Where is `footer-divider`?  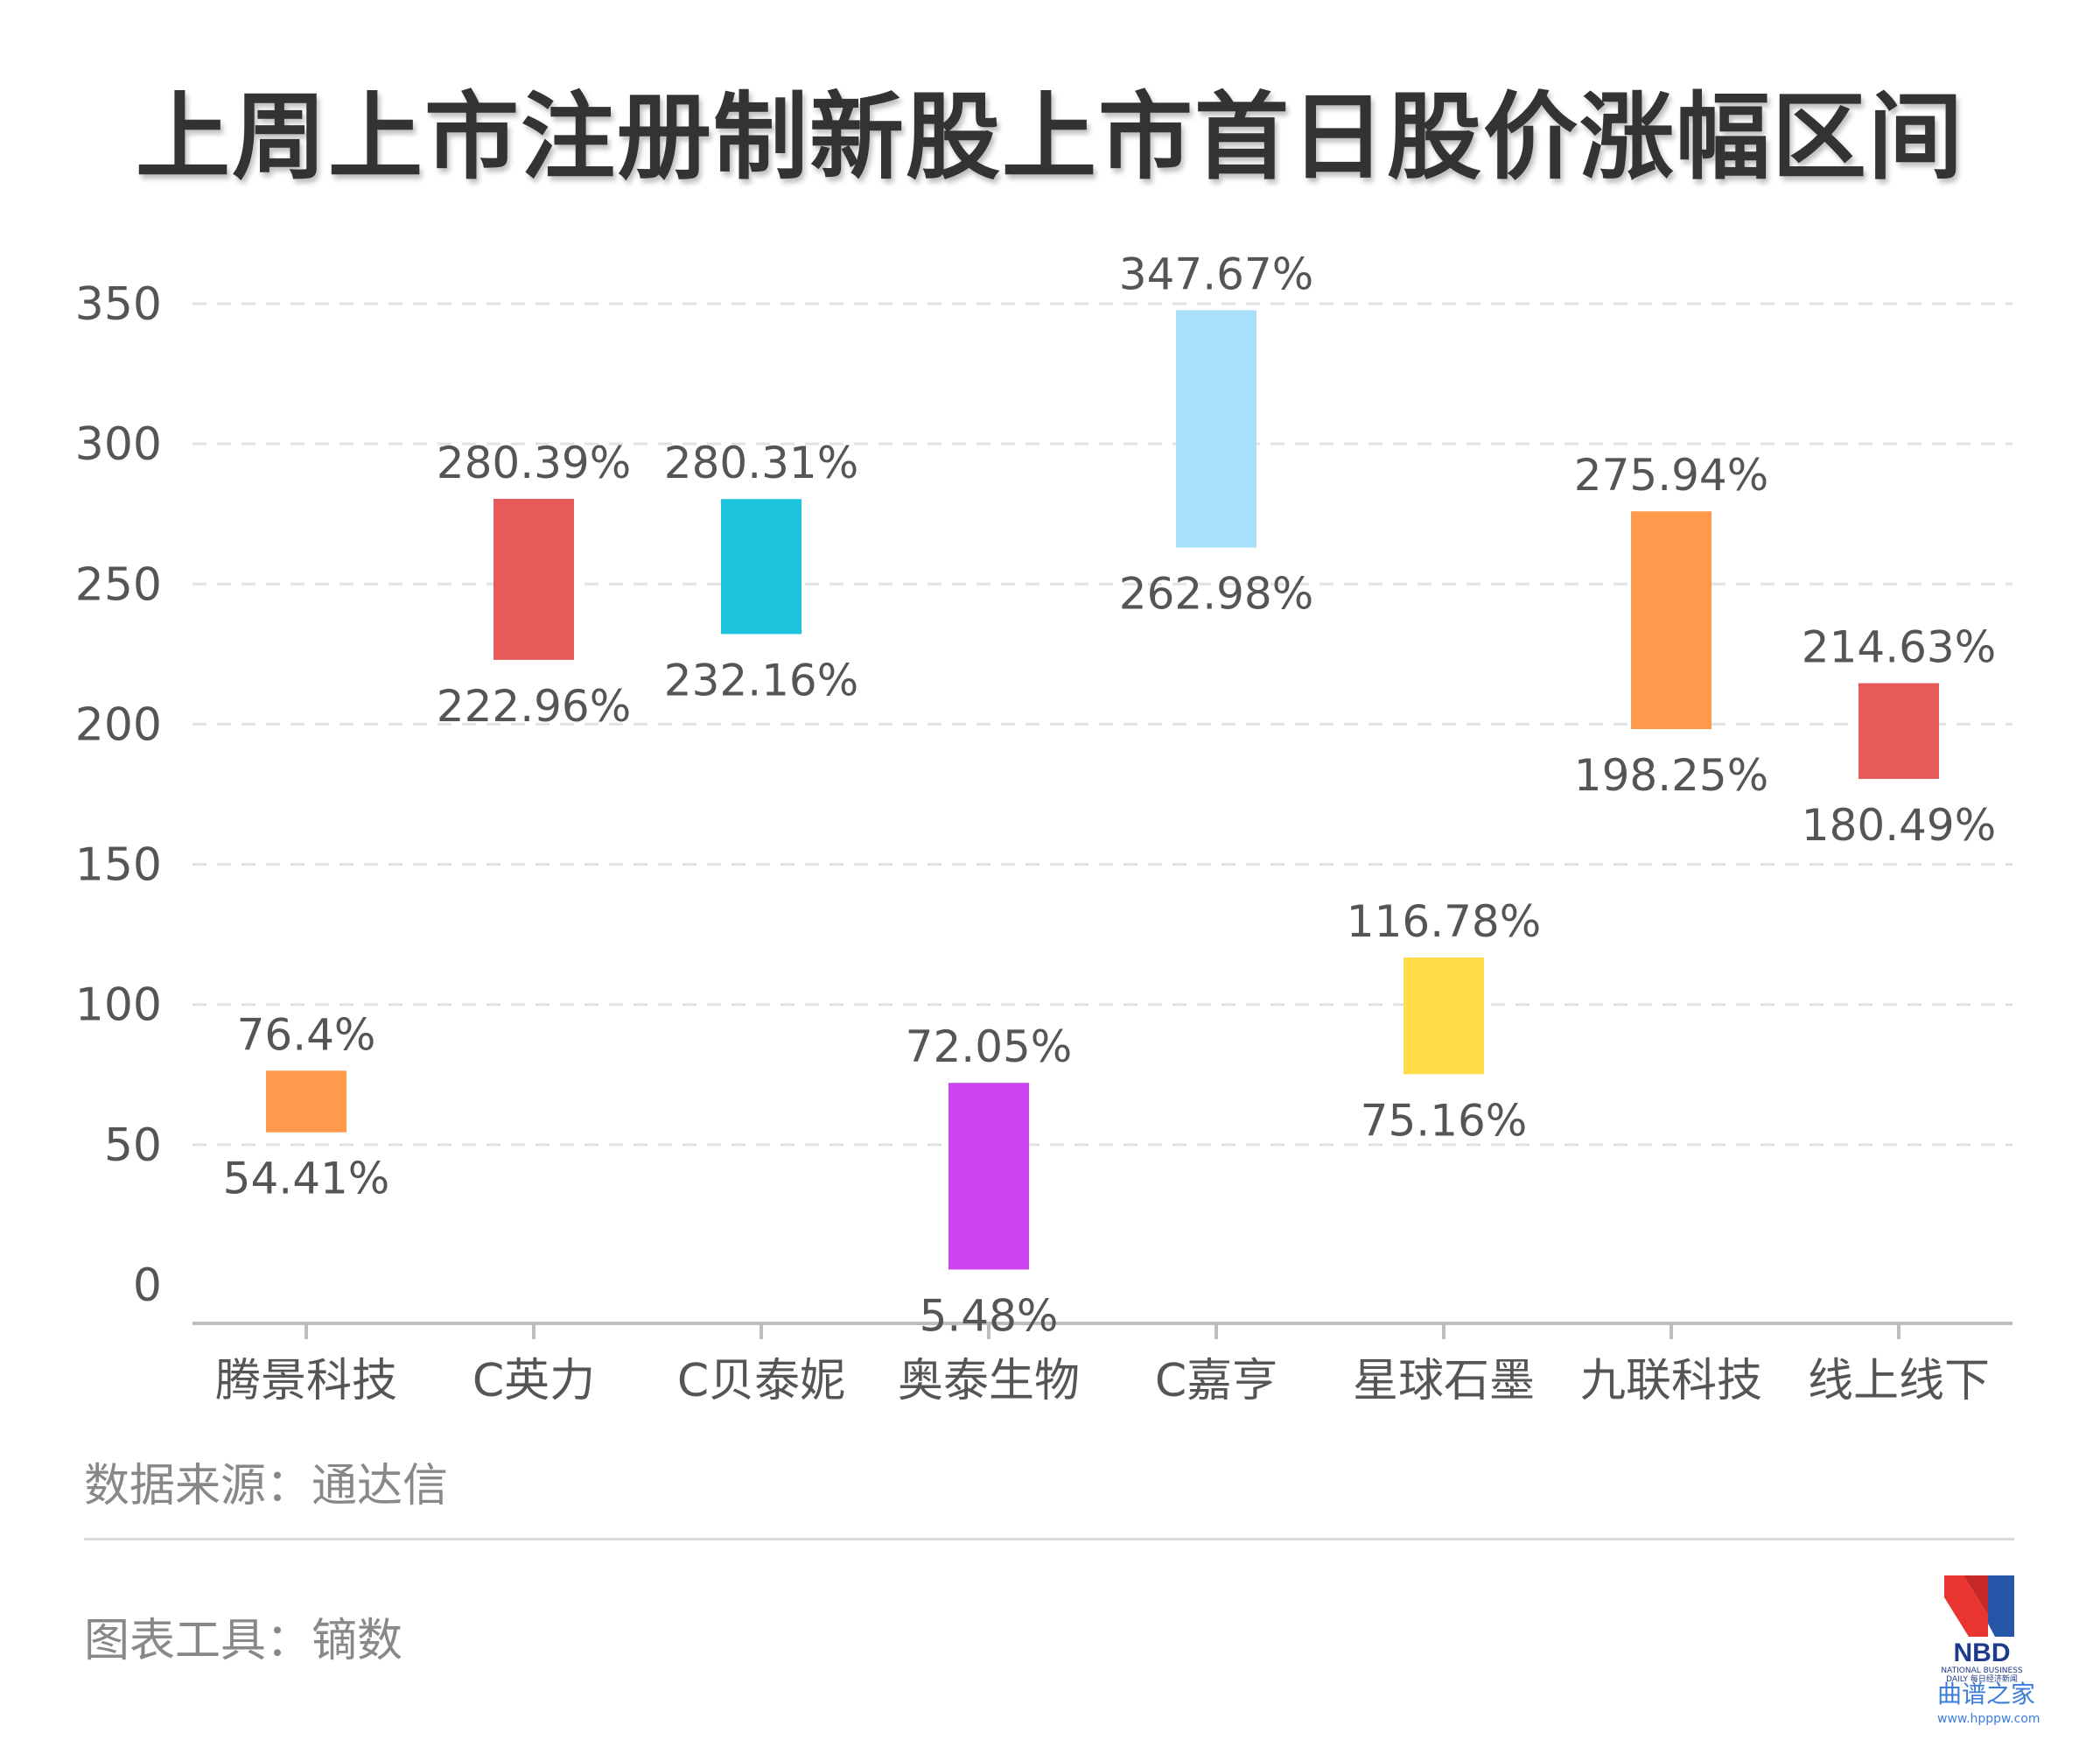 footer-divider is located at coordinates (1049, 1539).